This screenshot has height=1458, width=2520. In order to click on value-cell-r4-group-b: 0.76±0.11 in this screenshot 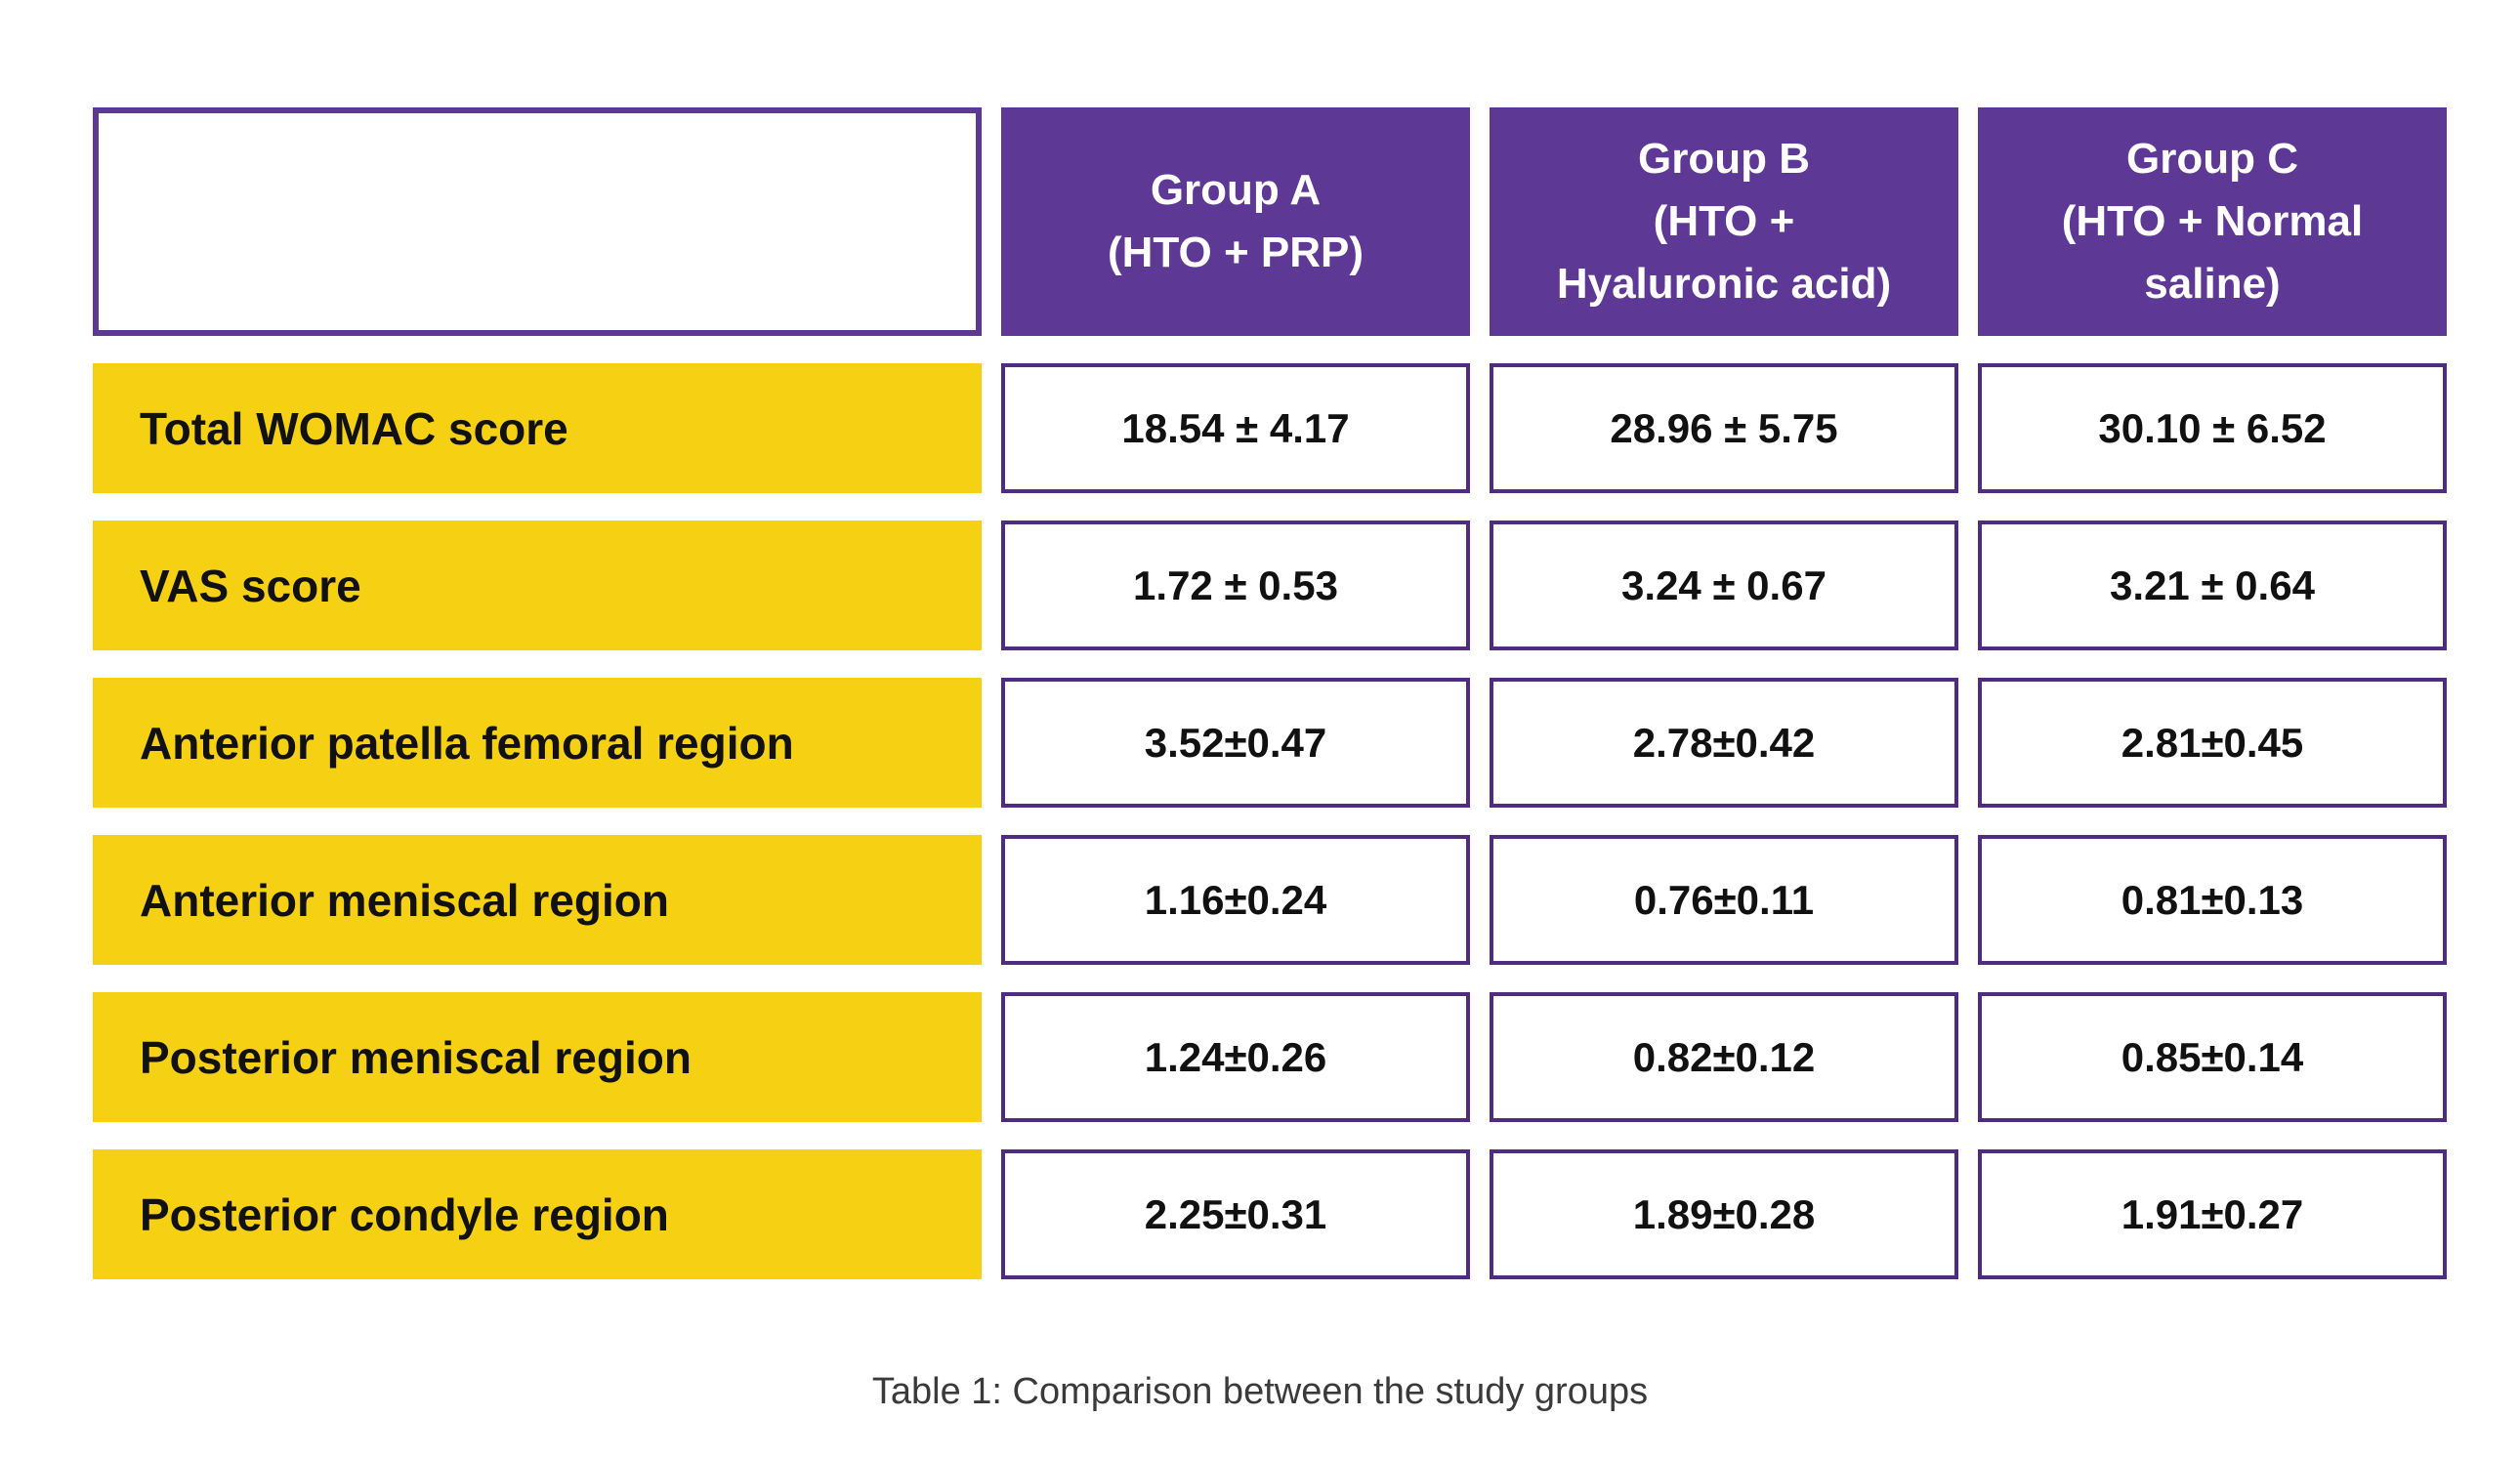, I will do `click(1724, 900)`.